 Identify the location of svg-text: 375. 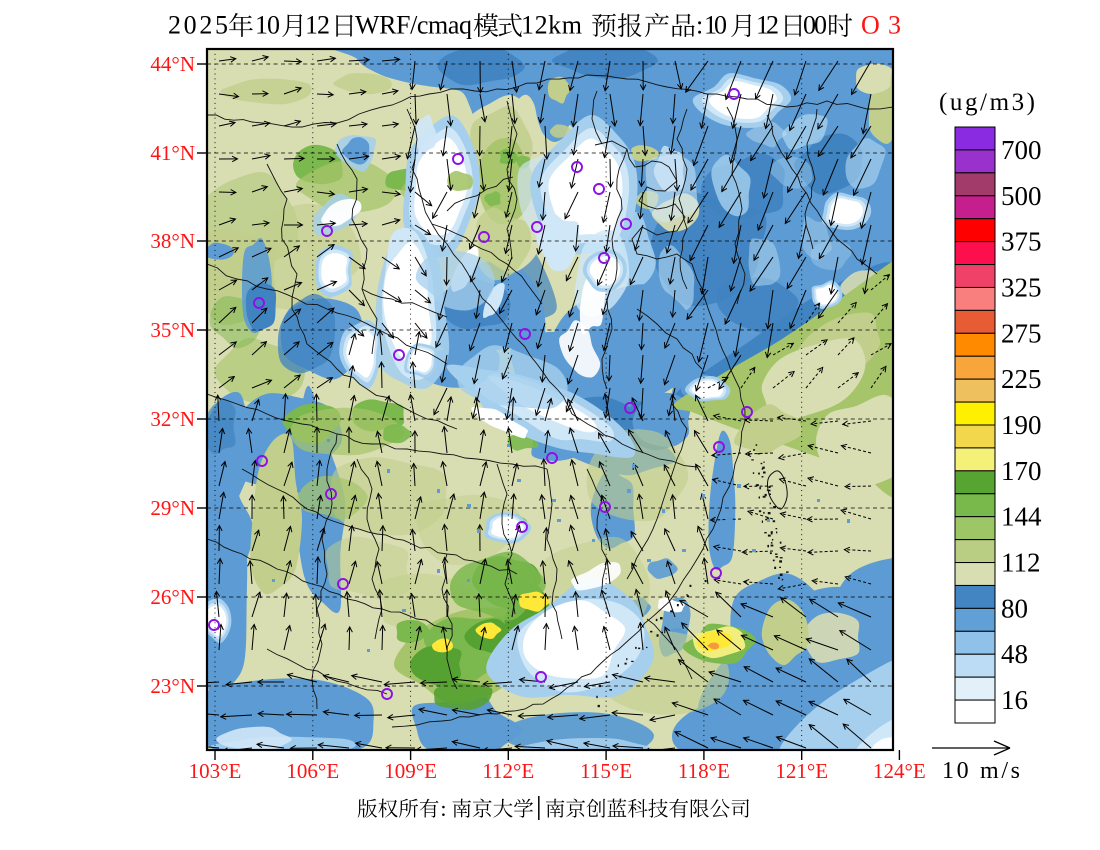
(1021, 242).